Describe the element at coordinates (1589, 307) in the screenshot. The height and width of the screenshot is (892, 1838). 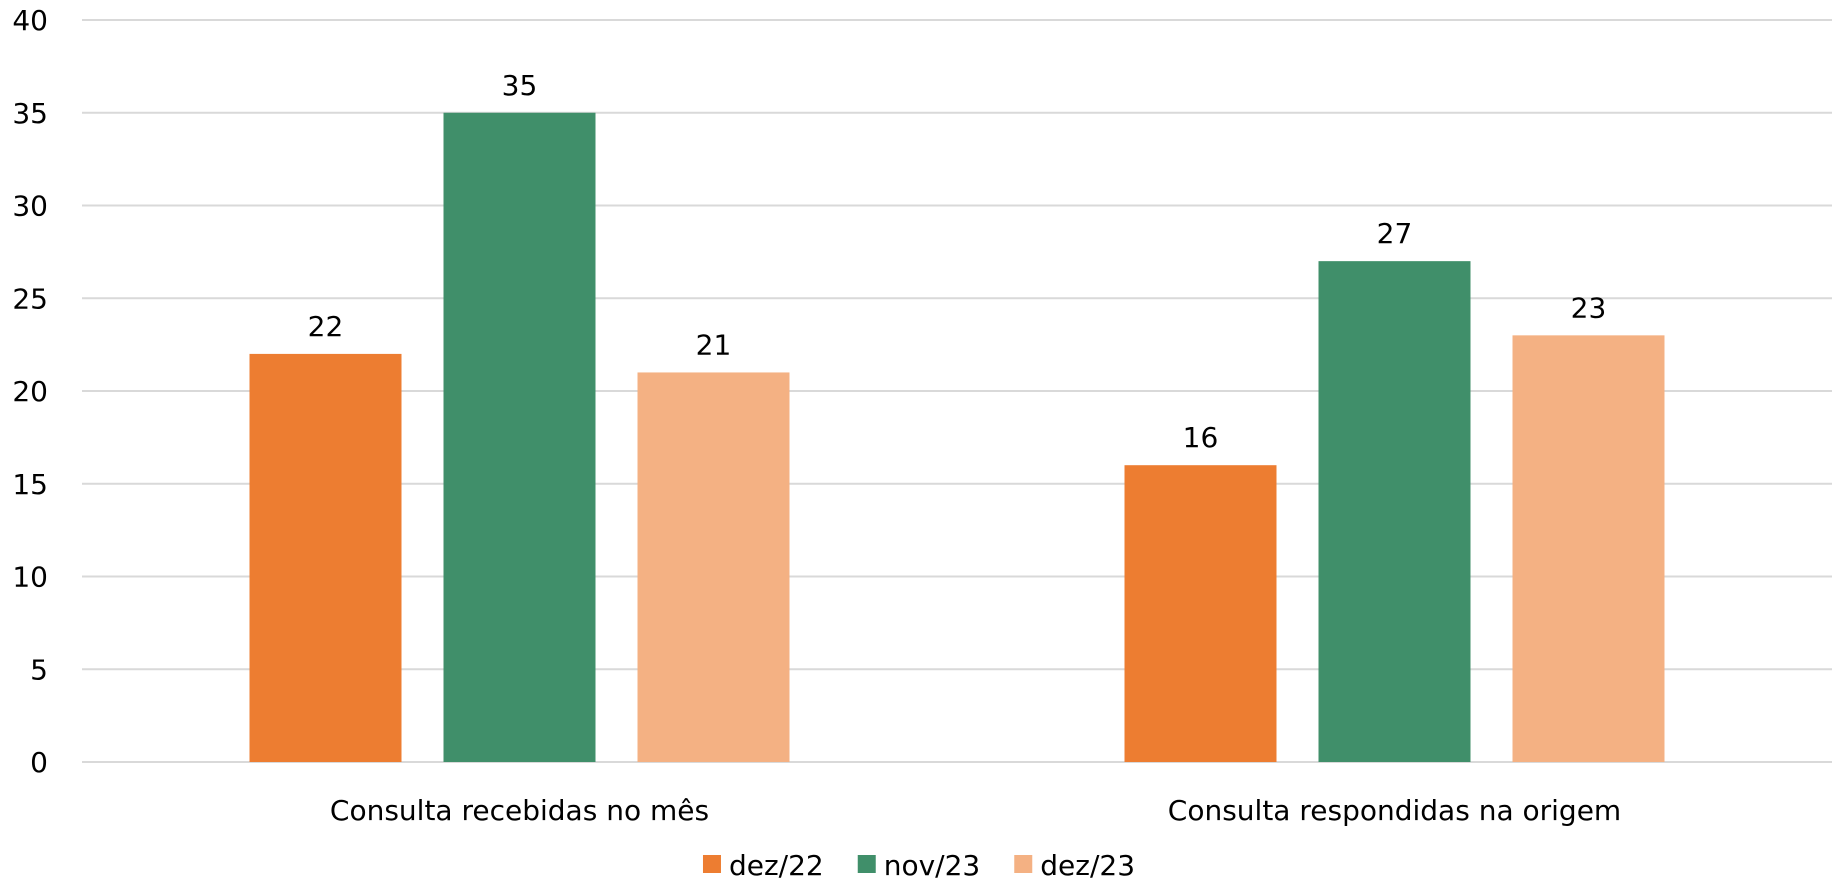
I see `data-label: 23` at that location.